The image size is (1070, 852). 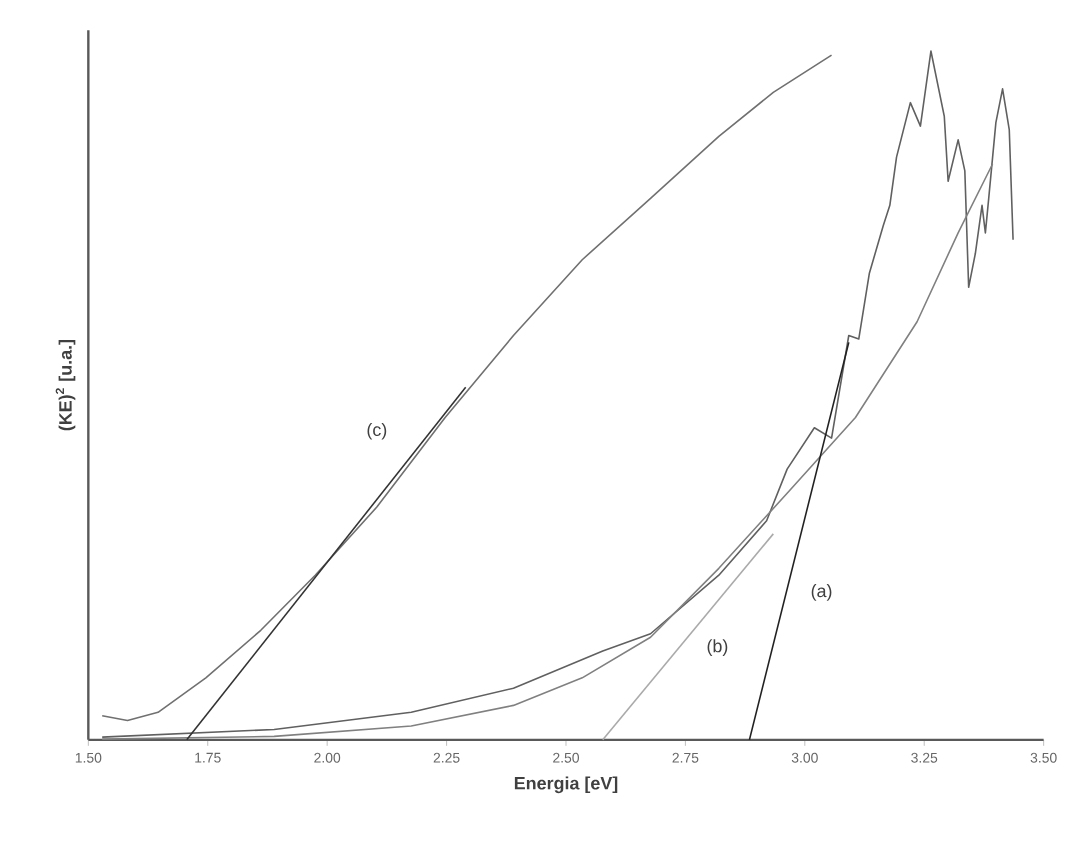 What do you see at coordinates (566, 785) in the screenshot?
I see `x-axis-title: Energia [eV]` at bounding box center [566, 785].